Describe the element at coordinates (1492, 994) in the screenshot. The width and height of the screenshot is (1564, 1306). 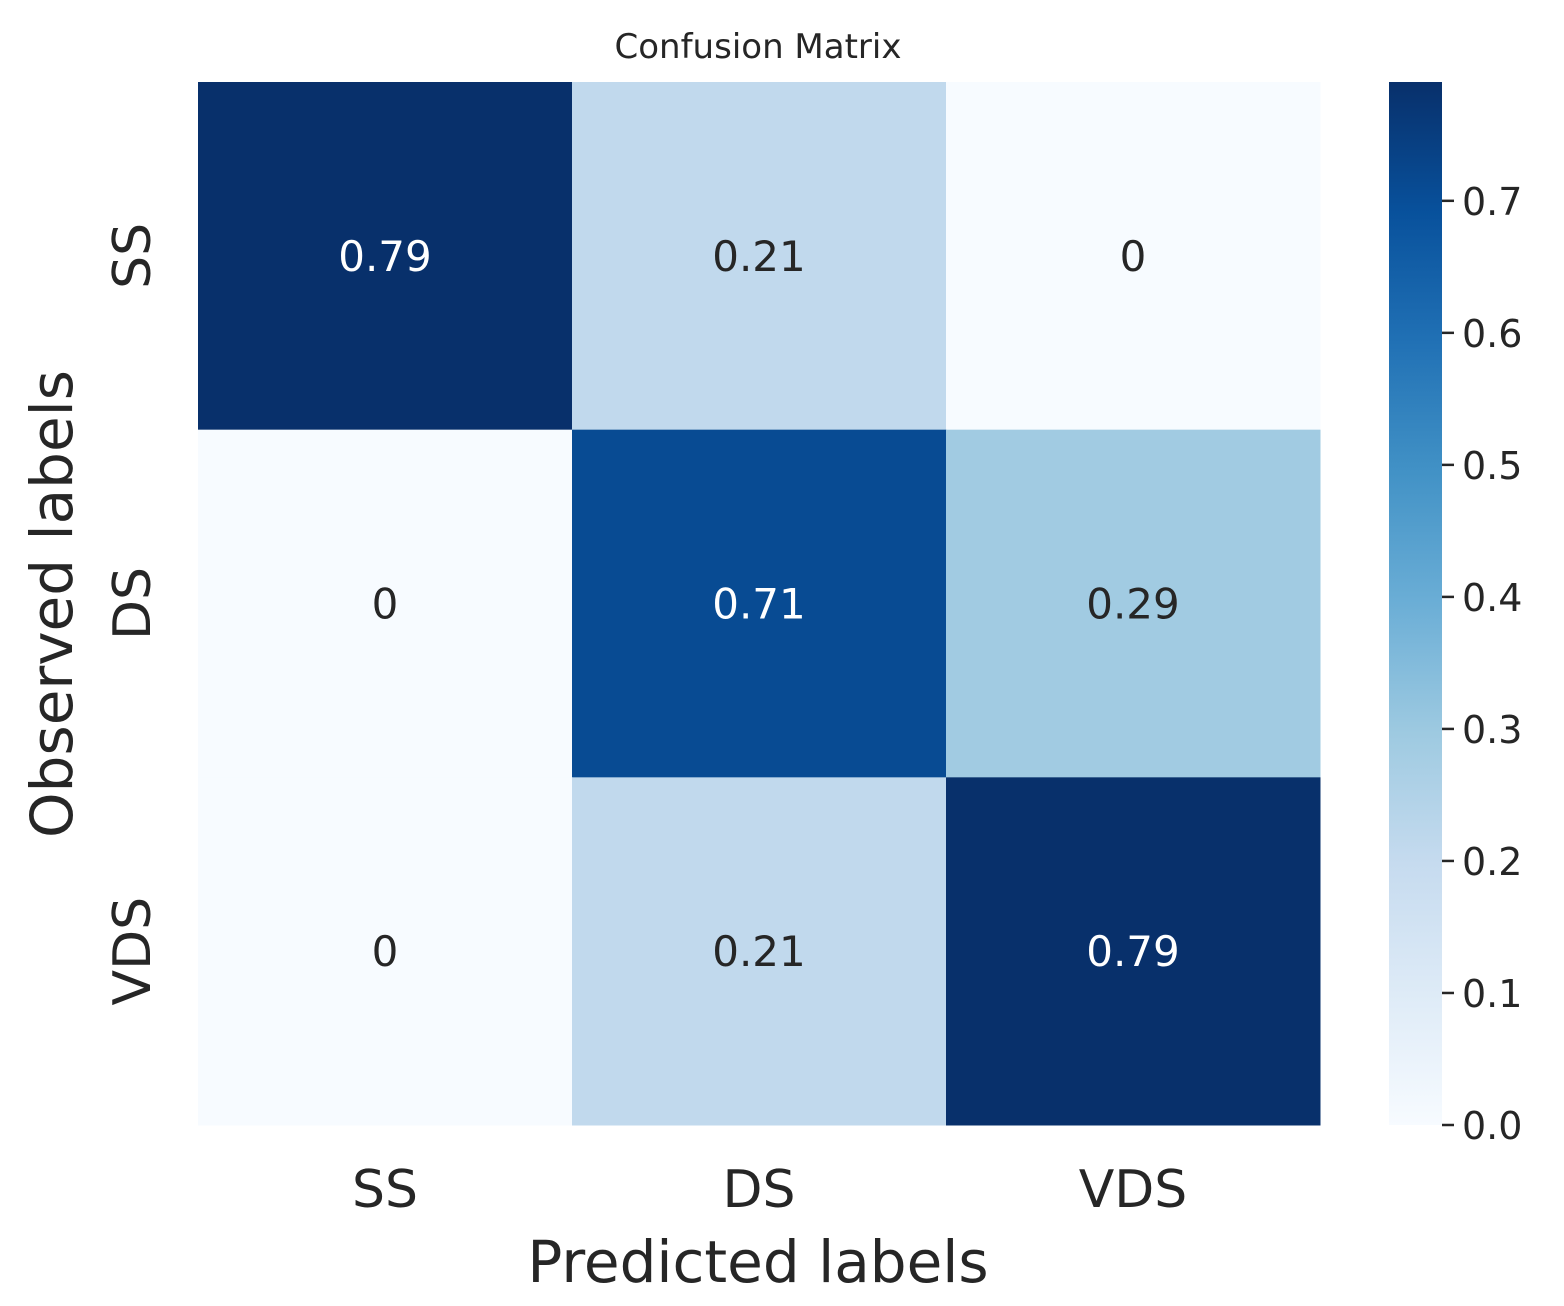
I see `colorbar-tick-label: 0.1` at that location.